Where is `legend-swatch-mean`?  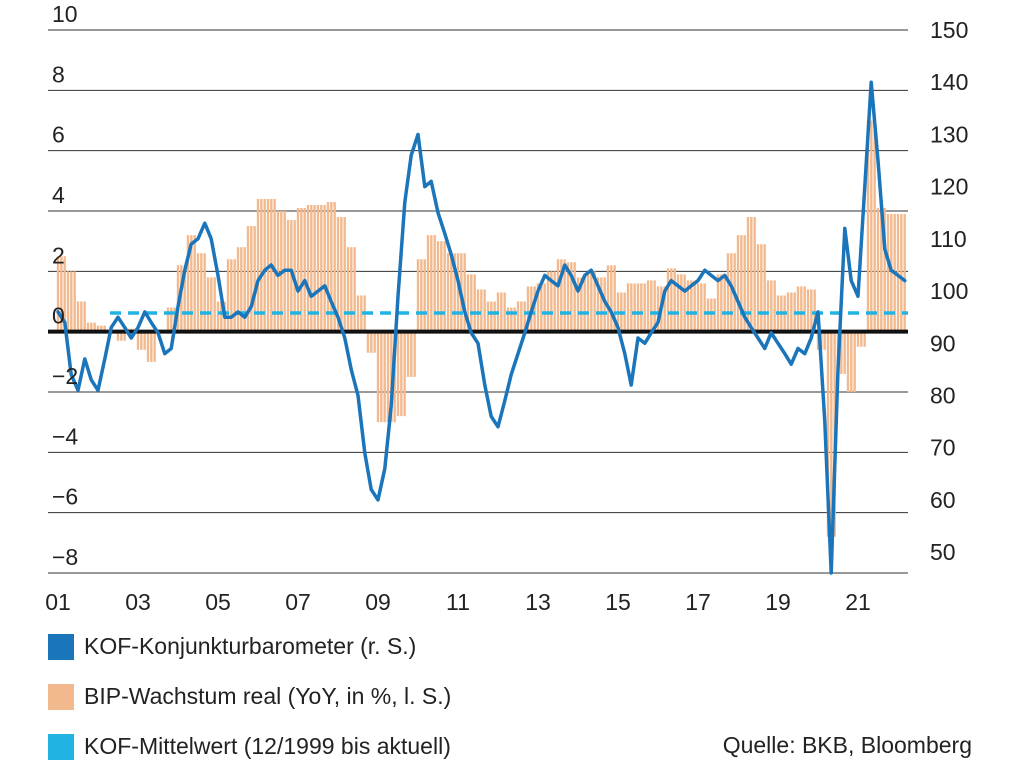 legend-swatch-mean is located at coordinates (61, 746).